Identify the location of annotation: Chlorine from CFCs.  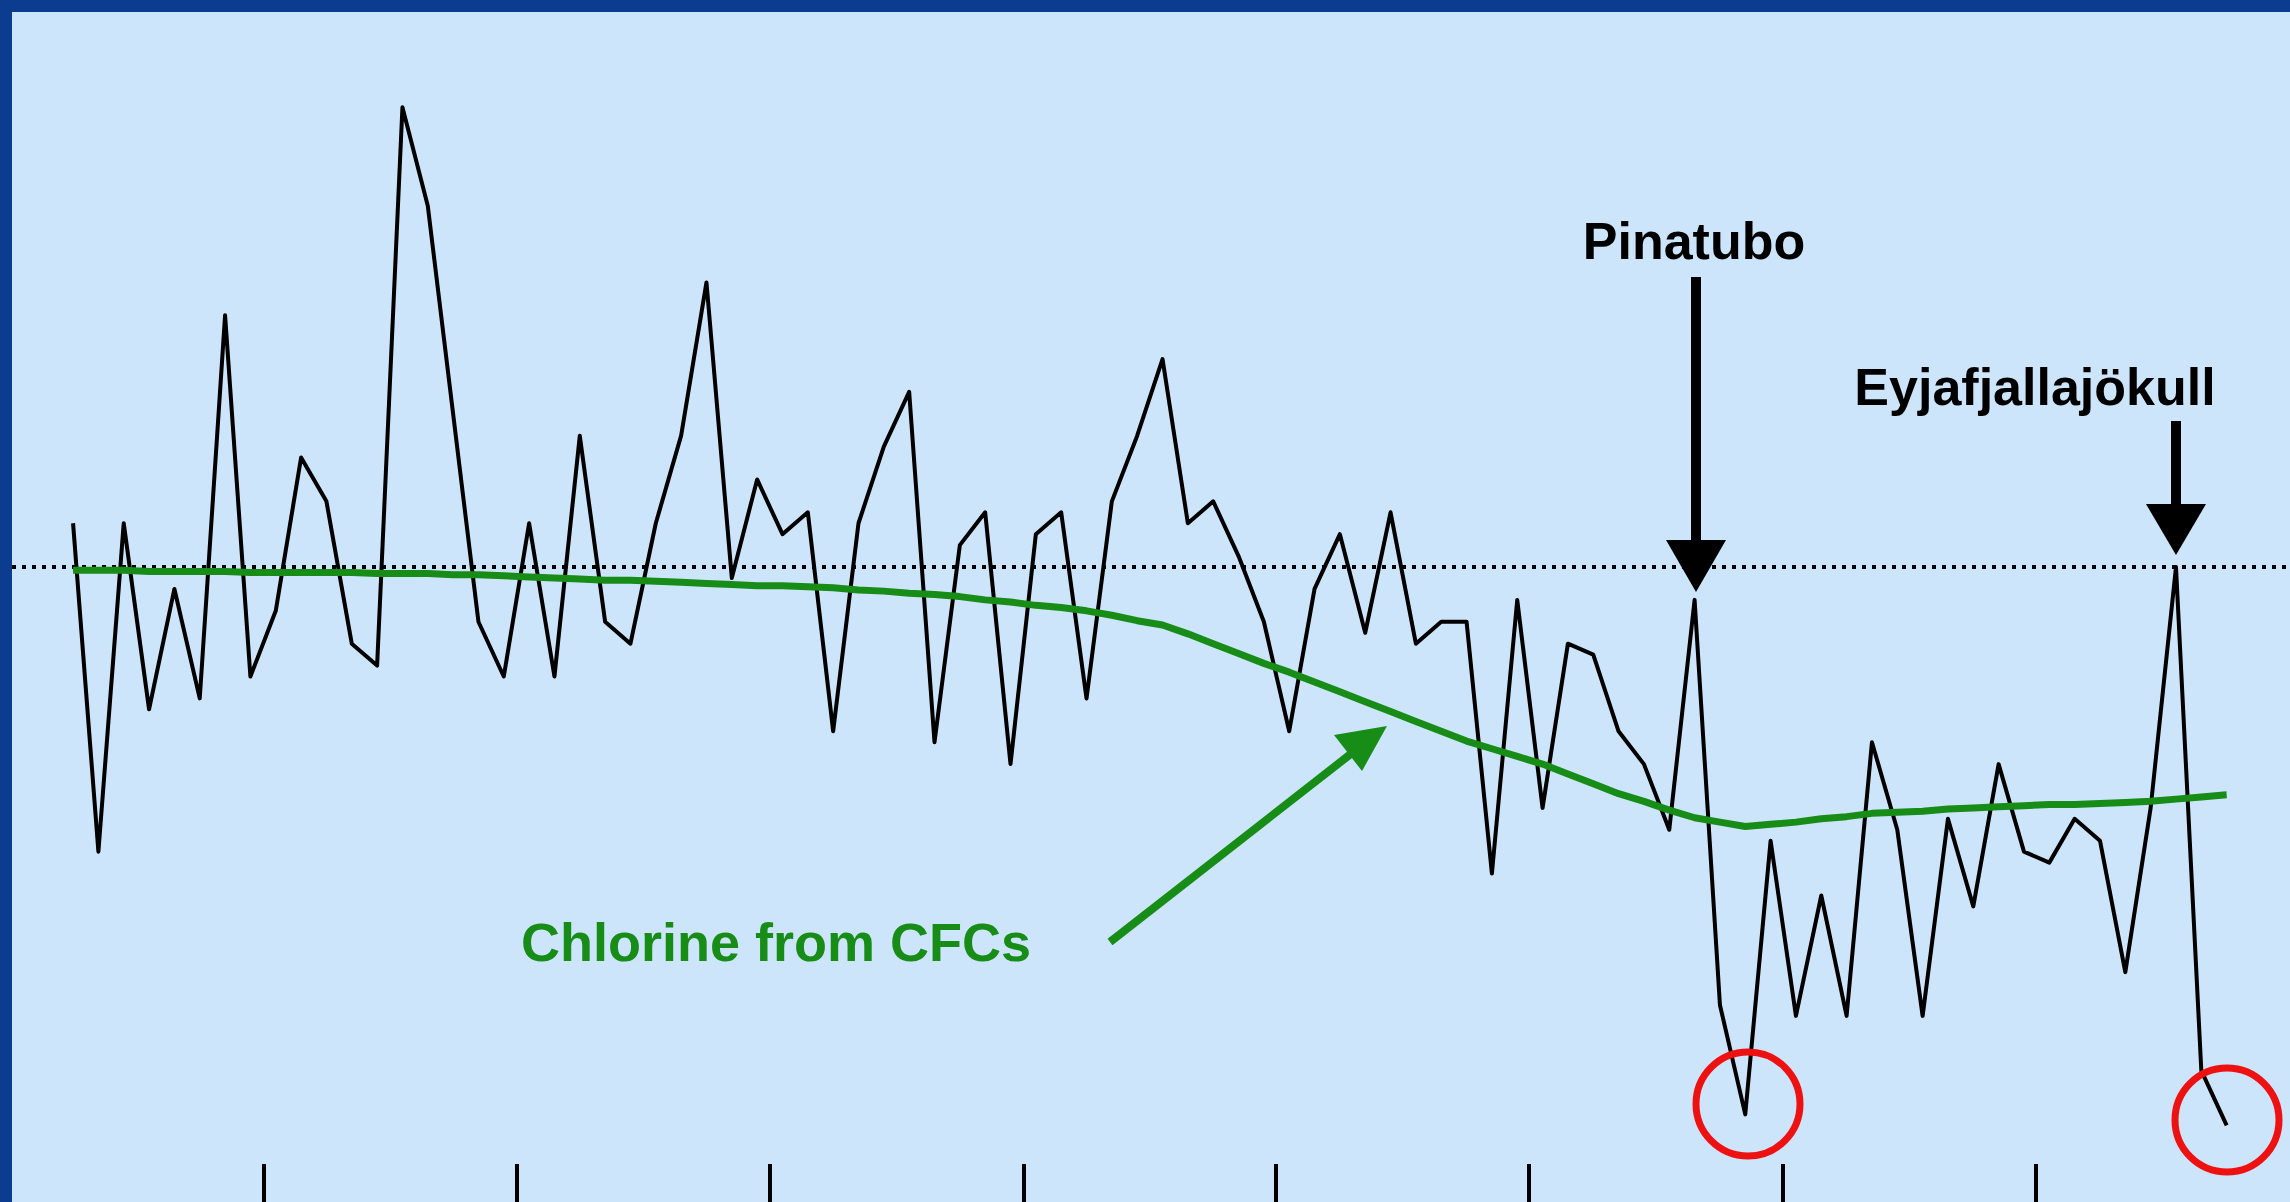
(776, 942).